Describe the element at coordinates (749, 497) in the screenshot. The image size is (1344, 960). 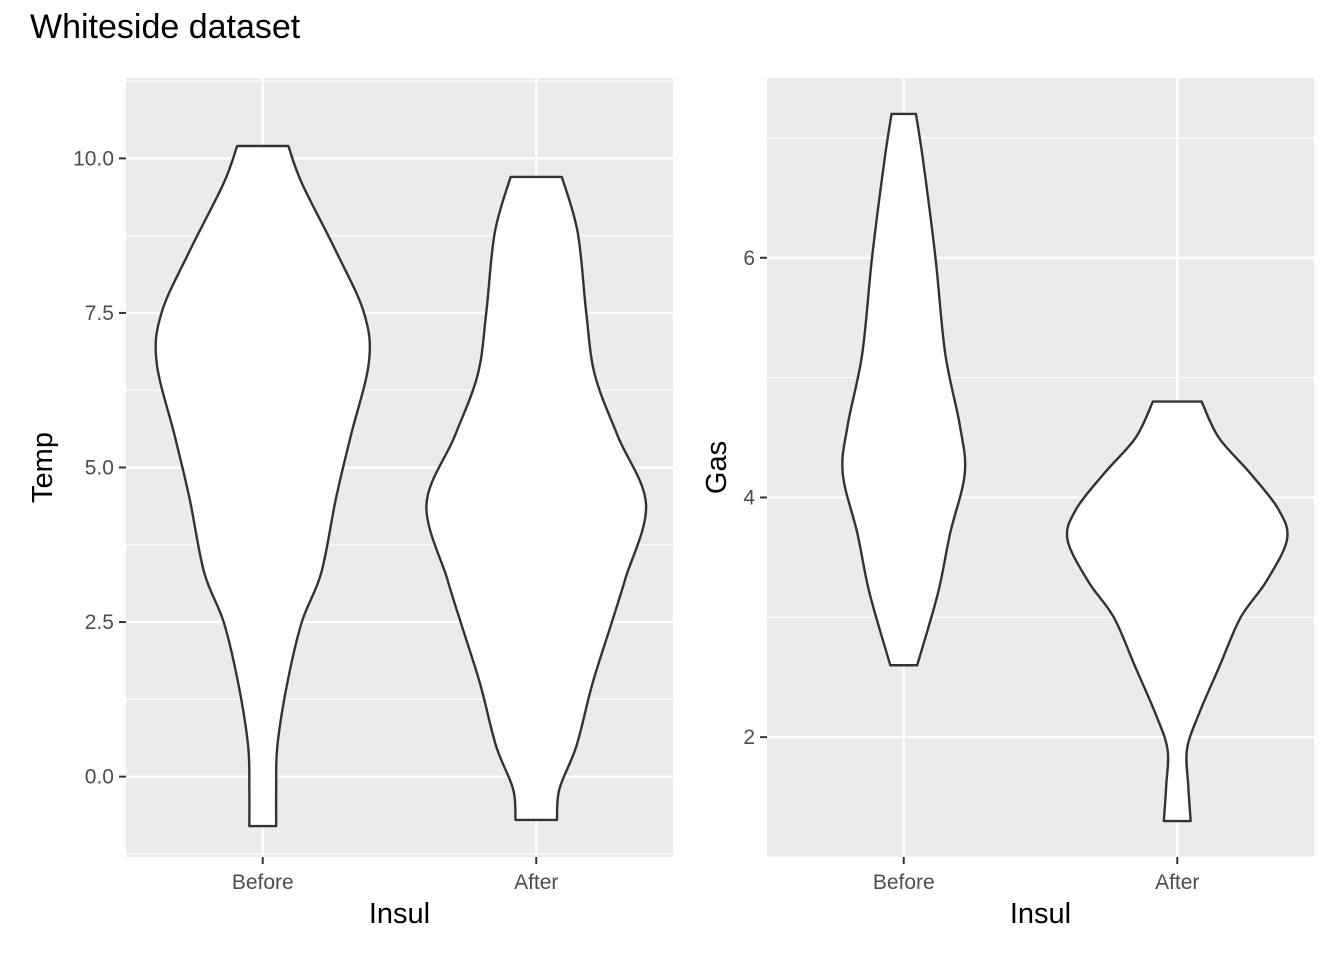
I see `y-tick-label: 4` at that location.